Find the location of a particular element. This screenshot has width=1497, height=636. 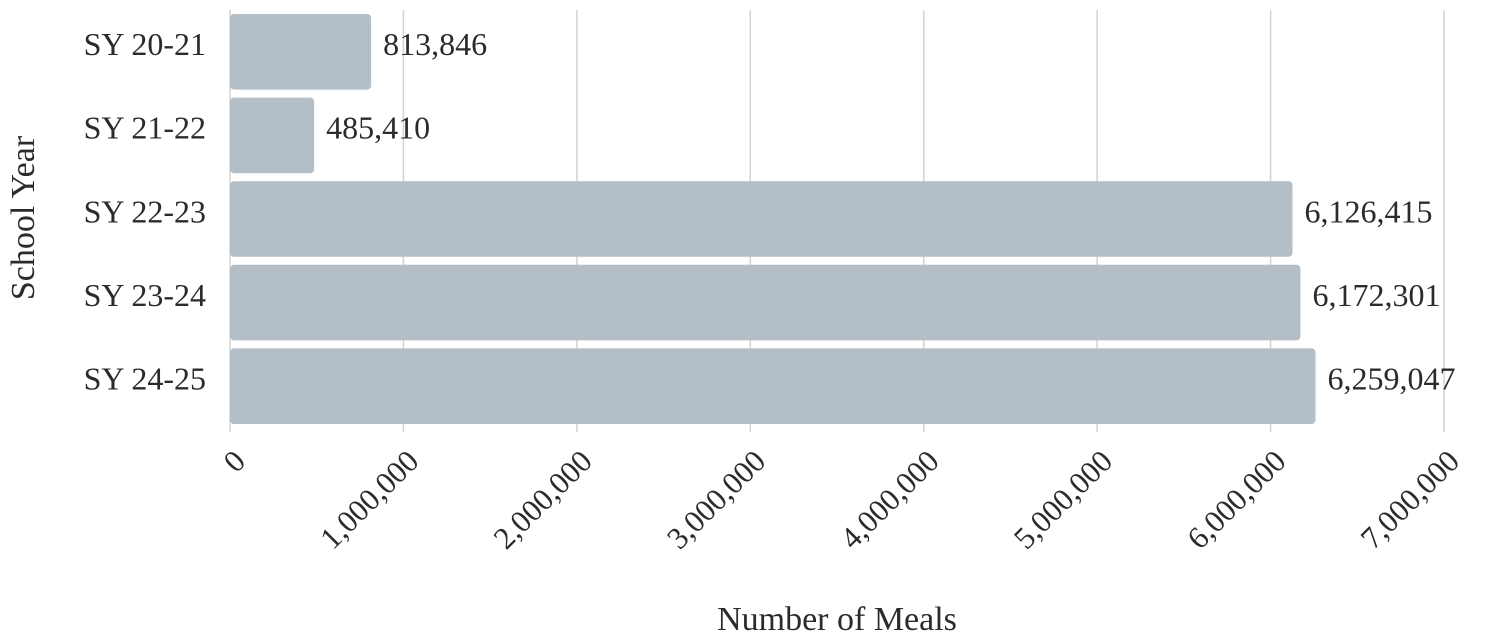

y-tick-label: SY 24-25 is located at coordinates (145, 379).